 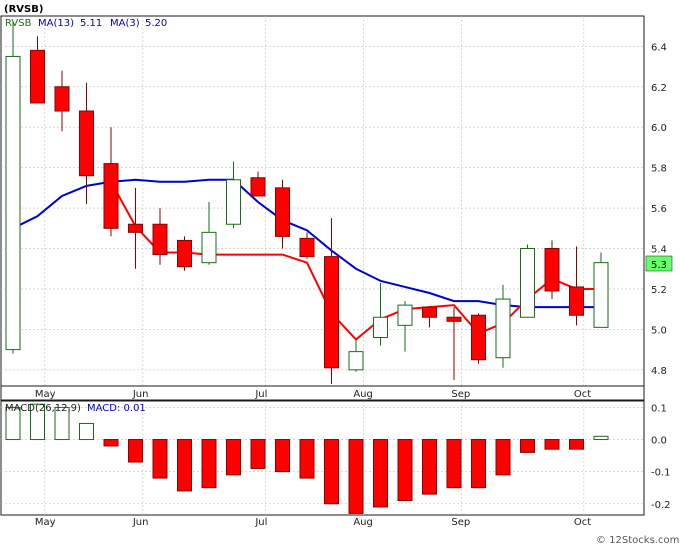 What do you see at coordinates (661, 505) in the screenshot?
I see `macd-tick-label: -0.2` at bounding box center [661, 505].